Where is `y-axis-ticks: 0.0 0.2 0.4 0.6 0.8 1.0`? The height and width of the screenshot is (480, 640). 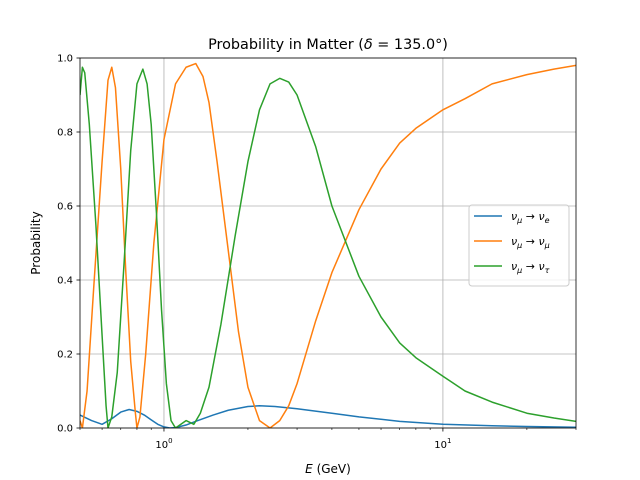
y-axis-ticks: 0.0 0.2 0.4 0.6 0.8 1.0 is located at coordinates (68, 244).